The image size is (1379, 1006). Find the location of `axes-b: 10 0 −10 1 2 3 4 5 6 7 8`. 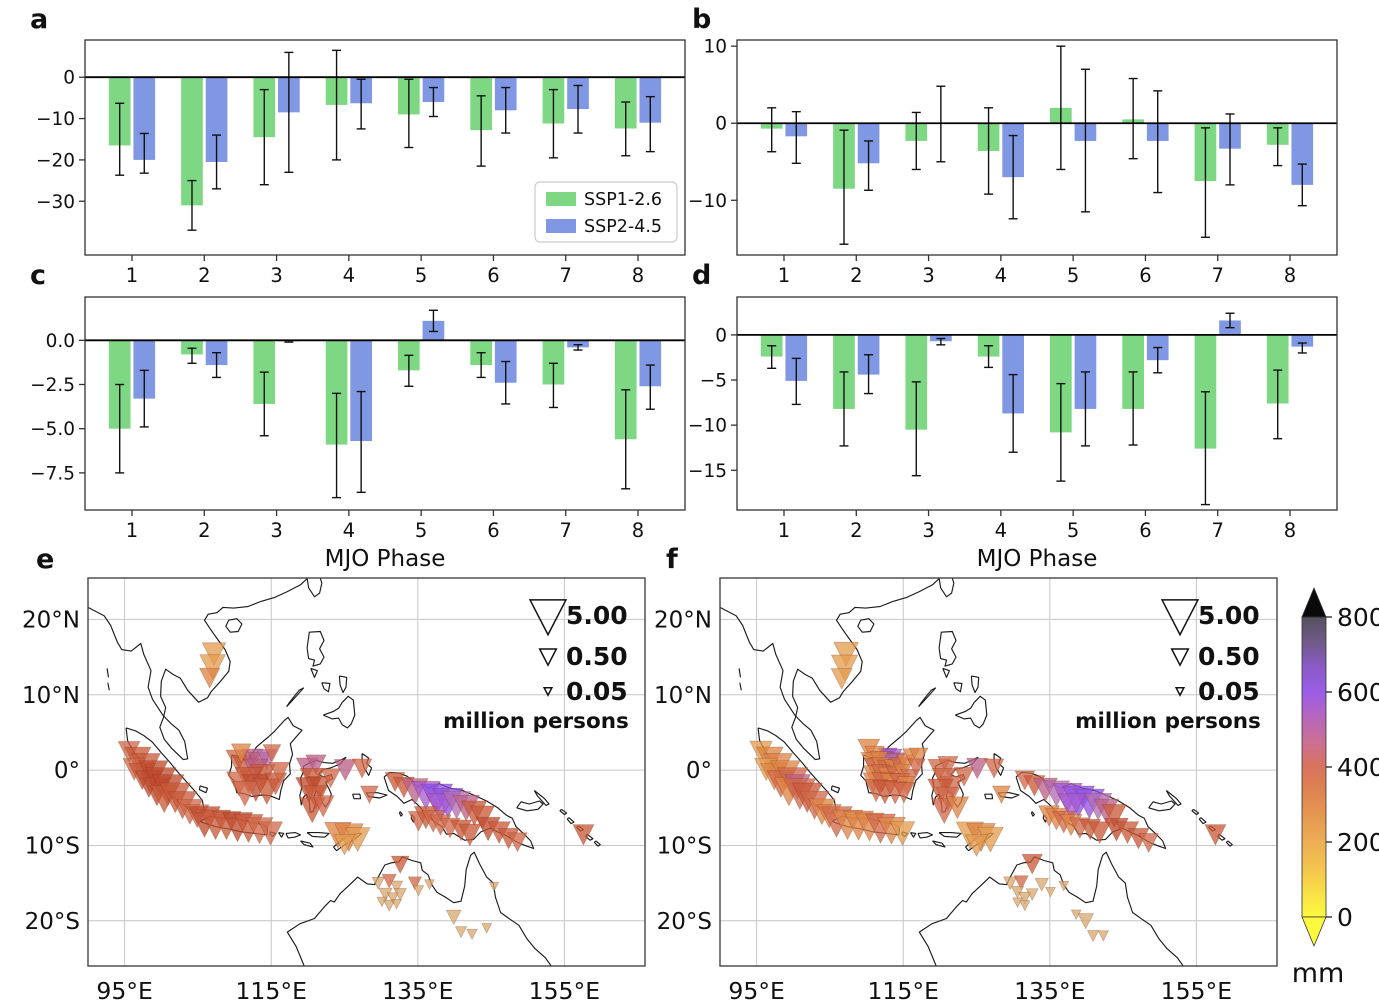

axes-b: 10 0 −10 1 2 3 4 5 6 7 8 is located at coordinates (1013, 162).